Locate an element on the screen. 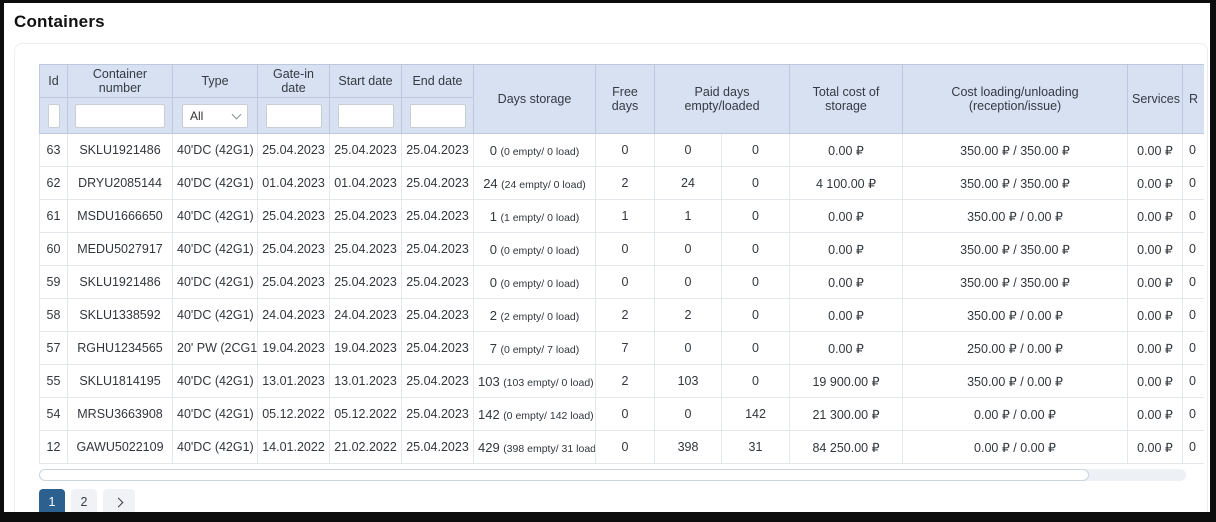  filter-cell-container is located at coordinates (120, 115).